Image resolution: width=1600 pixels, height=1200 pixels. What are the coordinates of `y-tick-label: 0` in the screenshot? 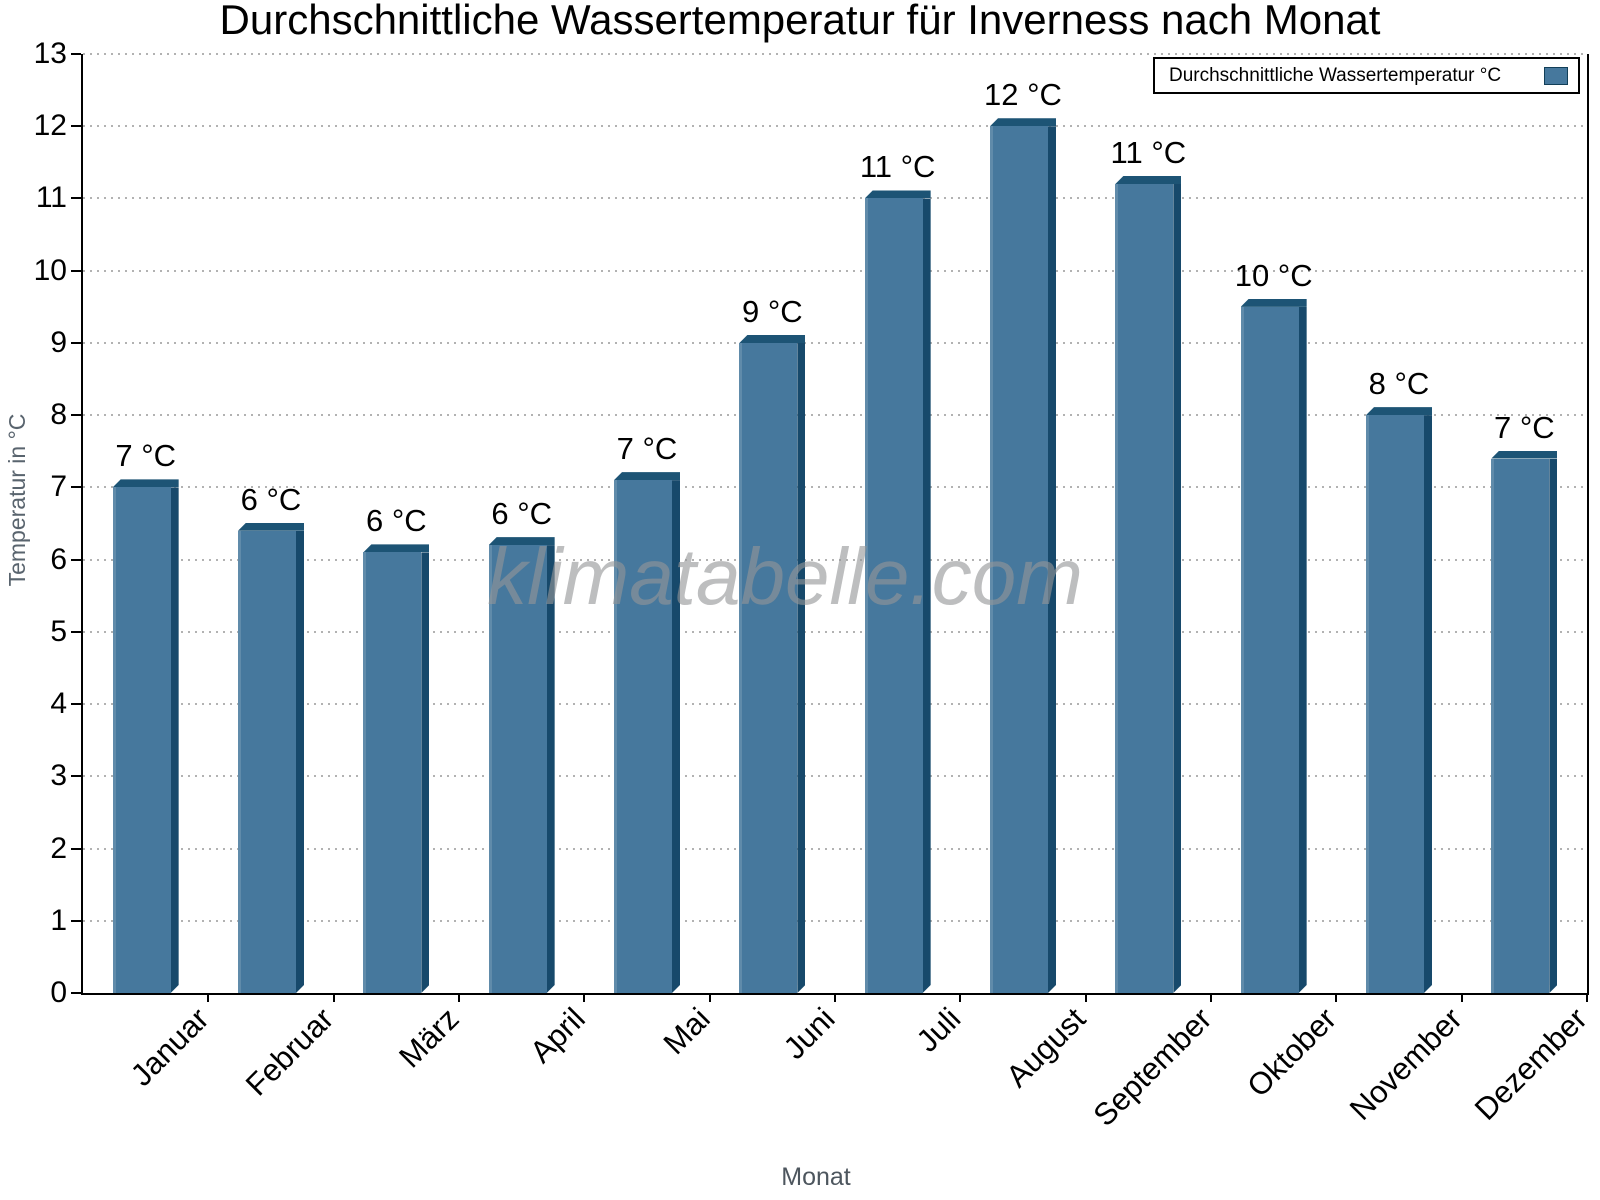 It's located at (58, 992).